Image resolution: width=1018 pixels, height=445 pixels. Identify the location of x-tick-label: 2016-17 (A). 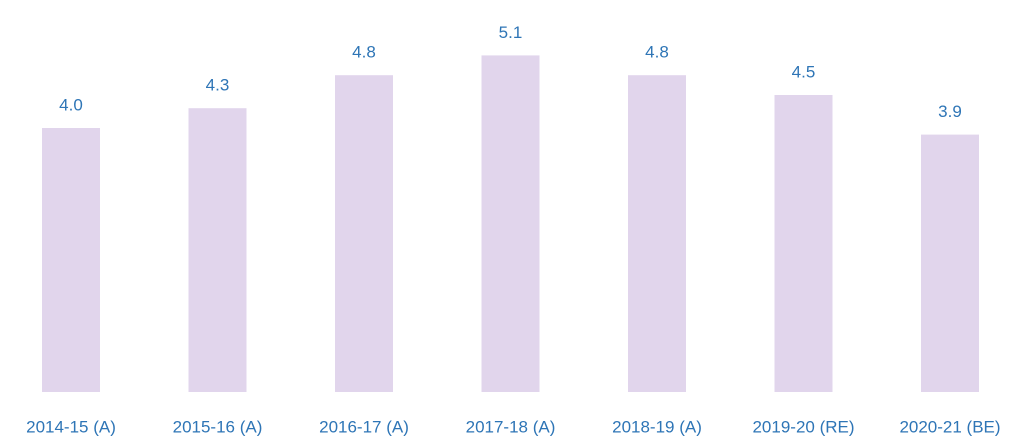
(364, 426).